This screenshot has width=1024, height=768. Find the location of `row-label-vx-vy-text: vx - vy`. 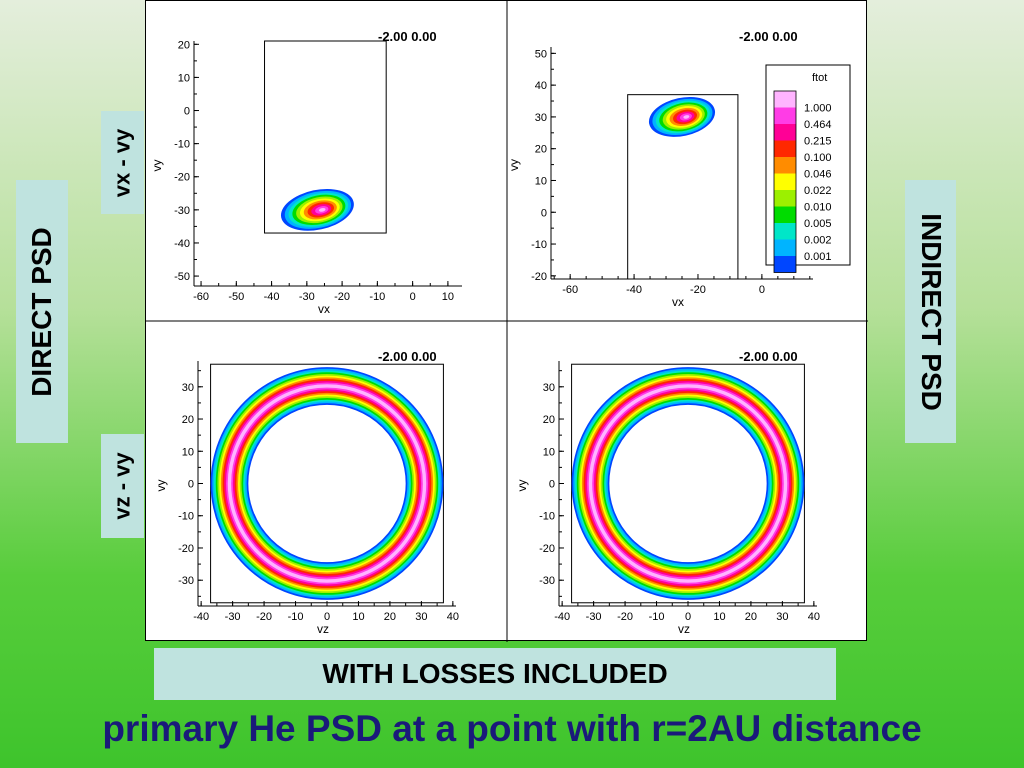

row-label-vx-vy-text: vx - vy is located at coordinates (122, 162).